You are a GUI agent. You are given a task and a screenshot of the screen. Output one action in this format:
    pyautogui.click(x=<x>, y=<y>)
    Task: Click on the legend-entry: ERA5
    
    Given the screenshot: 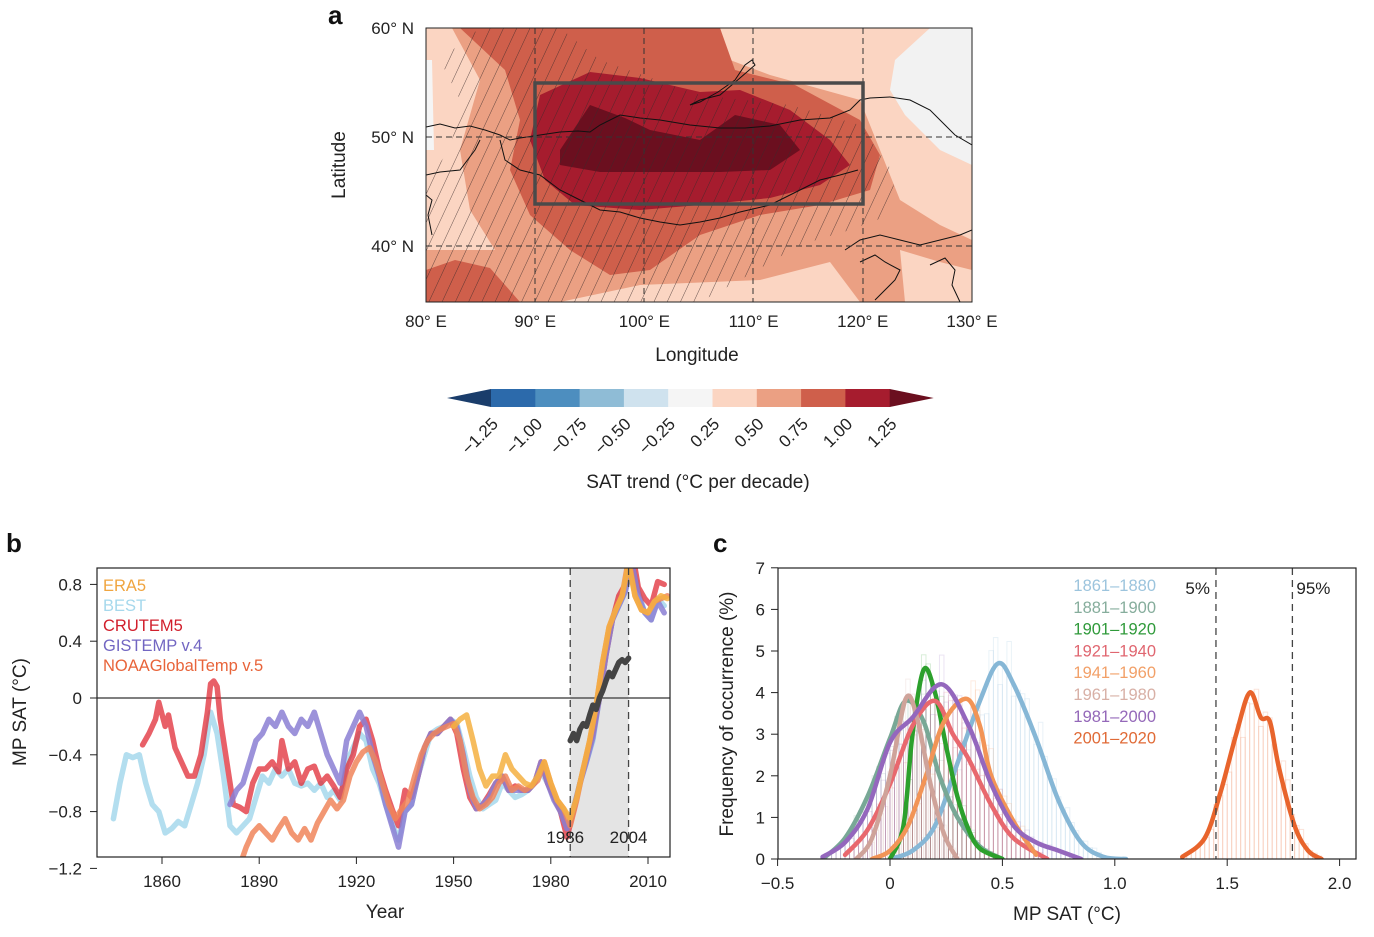 What is the action you would take?
    pyautogui.click(x=124, y=586)
    